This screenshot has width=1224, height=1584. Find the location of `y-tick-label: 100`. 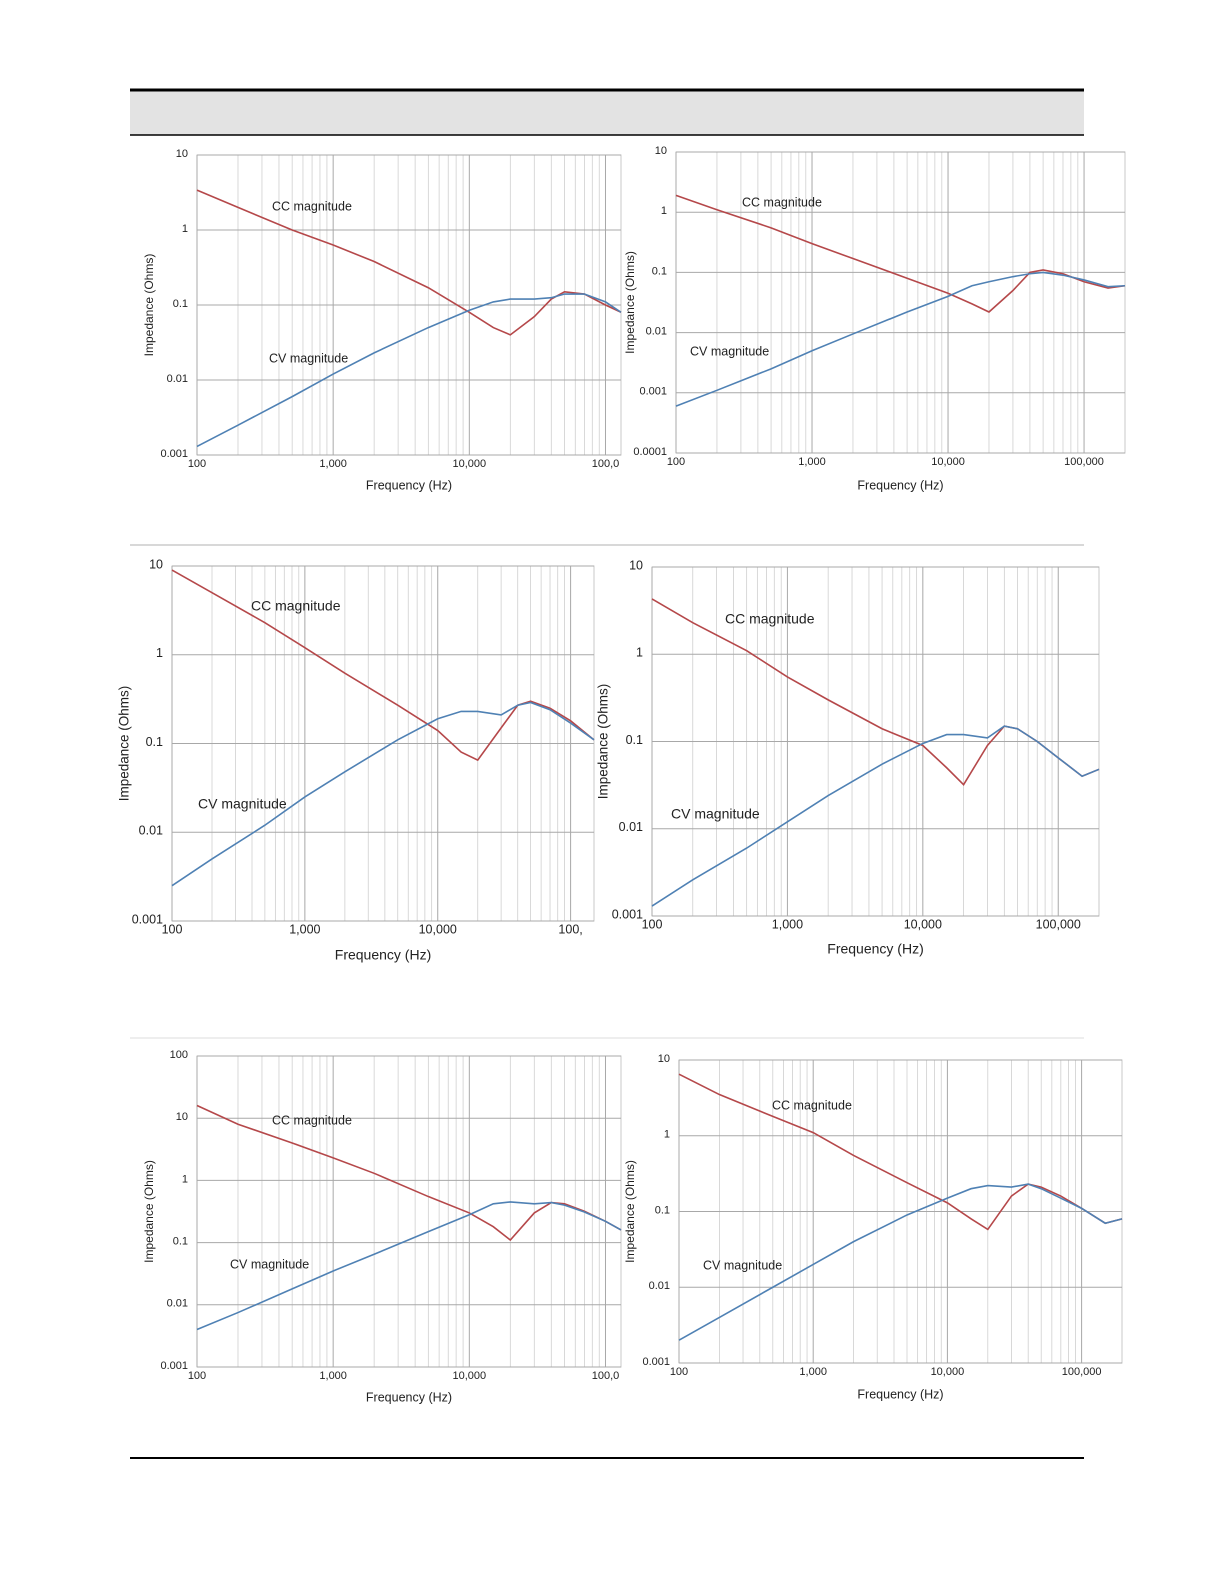

y-tick-label: 100 is located at coordinates (179, 1055).